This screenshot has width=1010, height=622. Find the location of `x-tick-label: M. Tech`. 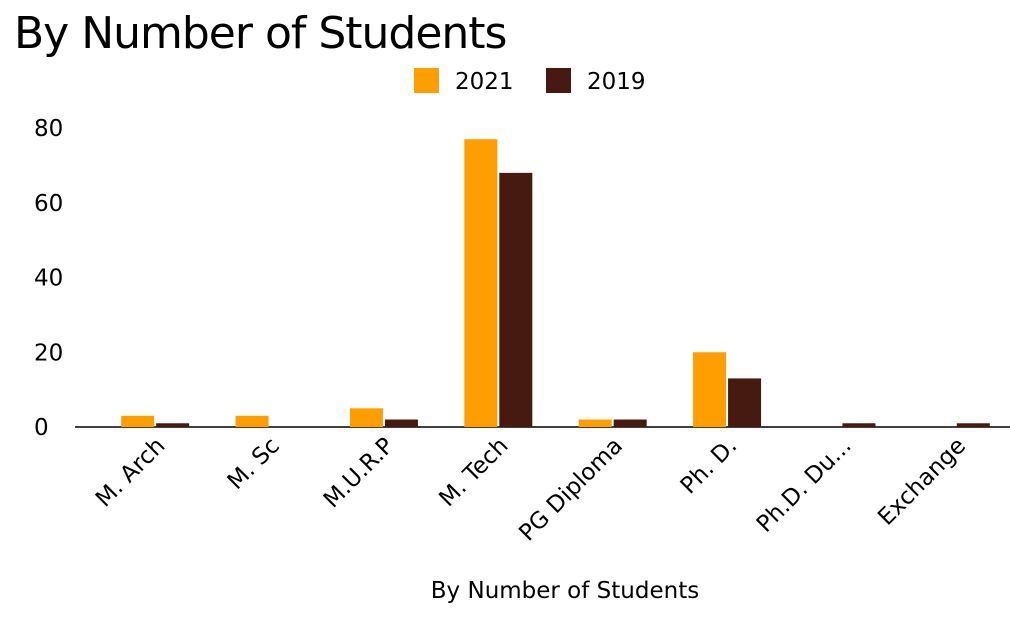

x-tick-label: M. Tech is located at coordinates (473, 472).